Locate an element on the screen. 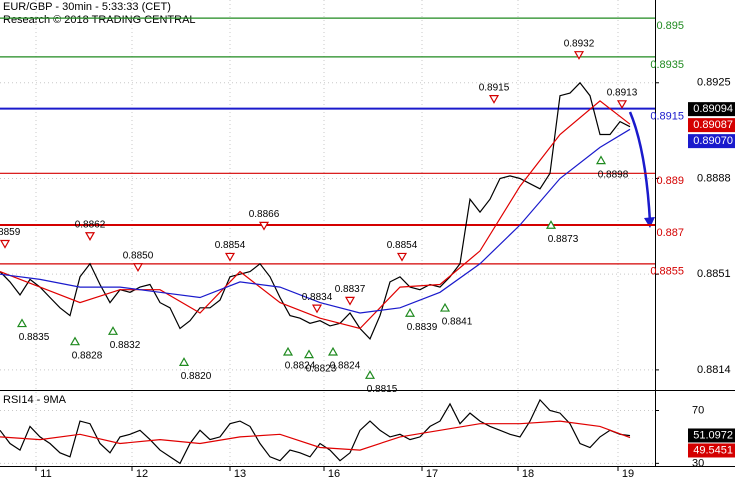 This screenshot has height=480, width=735. swing-label: 0.8862 is located at coordinates (90, 224).